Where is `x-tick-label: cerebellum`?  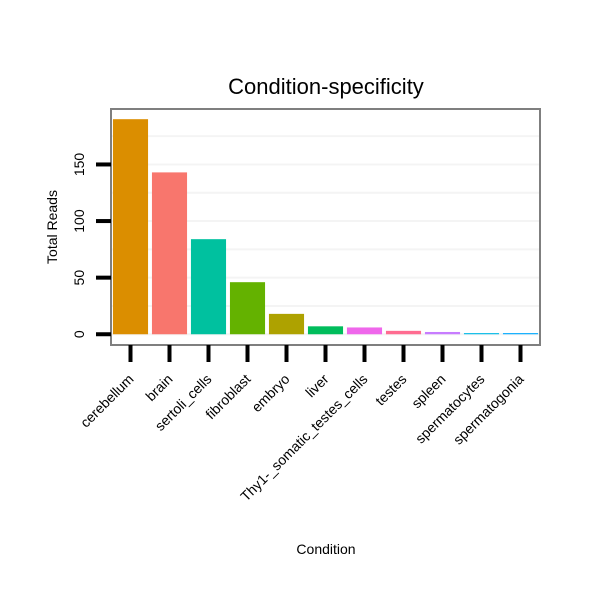 x-tick-label: cerebellum is located at coordinates (107, 401).